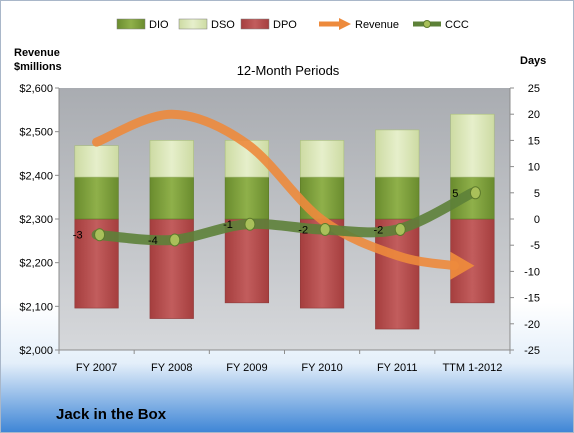  Describe the element at coordinates (193, 24) in the screenshot. I see `legend-swatch-dso` at that location.